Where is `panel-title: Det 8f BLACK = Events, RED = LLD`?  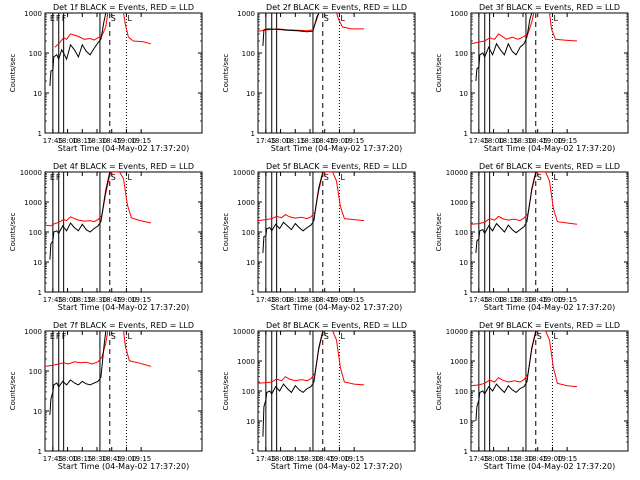
panel-title: Det 8f BLACK = Events, RED = LLD is located at coordinates (336, 325).